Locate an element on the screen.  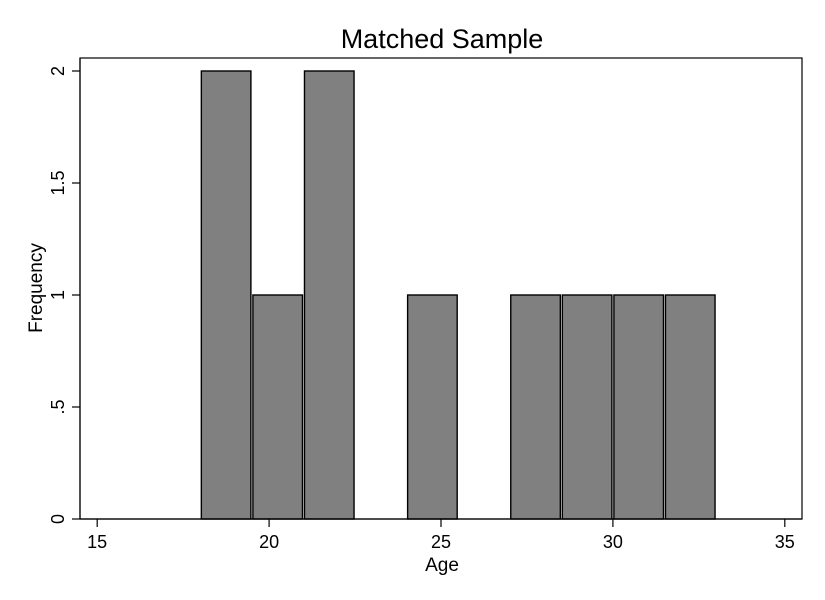
x-tick-label: 20 is located at coordinates (269, 542).